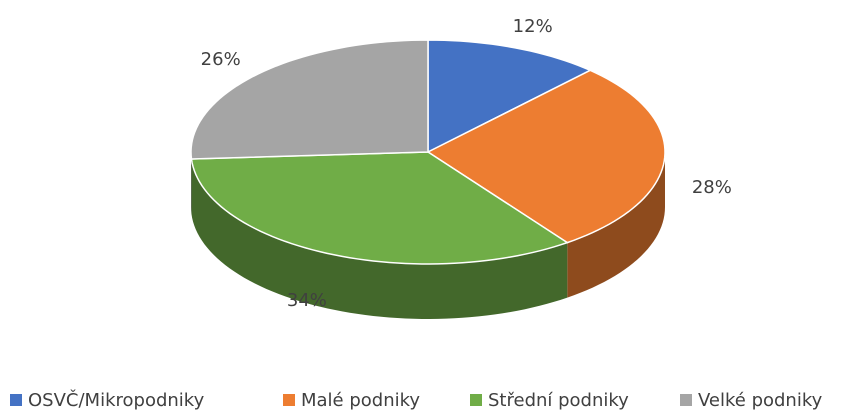  I want to click on data-label: 26%, so click(221, 59).